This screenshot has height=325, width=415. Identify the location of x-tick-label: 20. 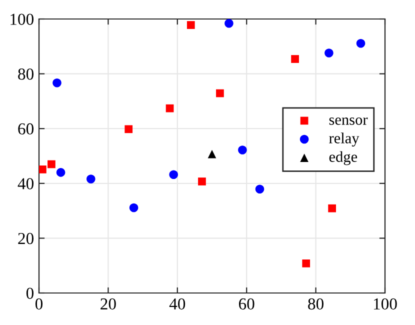
(108, 304).